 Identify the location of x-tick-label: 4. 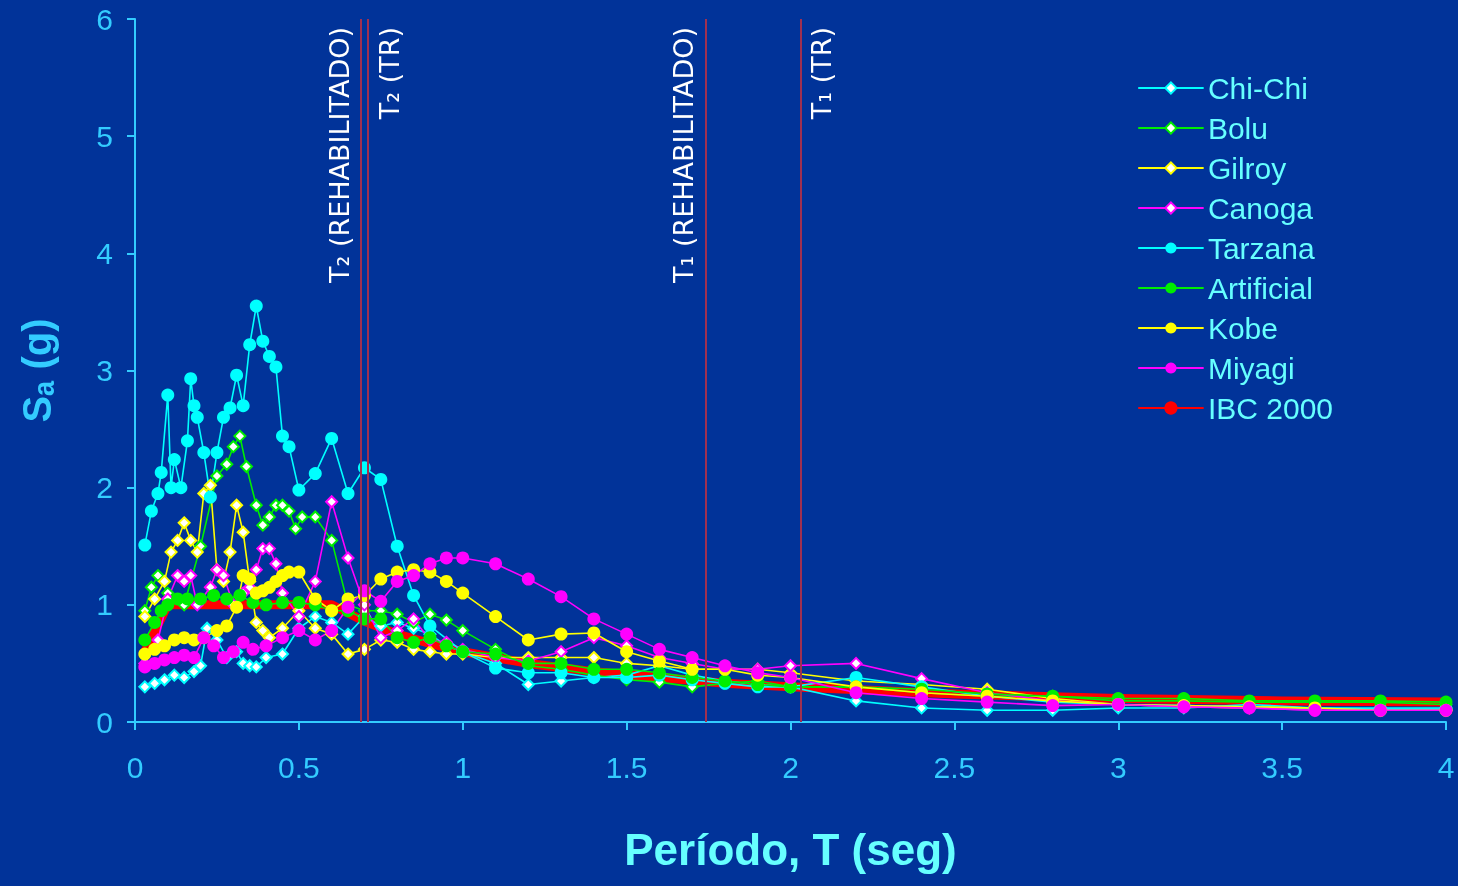
(1446, 767).